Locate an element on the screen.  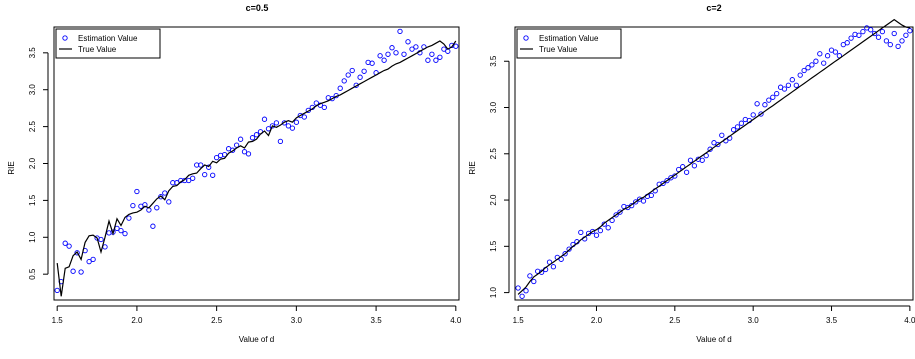
x-tick-label: 2.0 is located at coordinates (597, 320).